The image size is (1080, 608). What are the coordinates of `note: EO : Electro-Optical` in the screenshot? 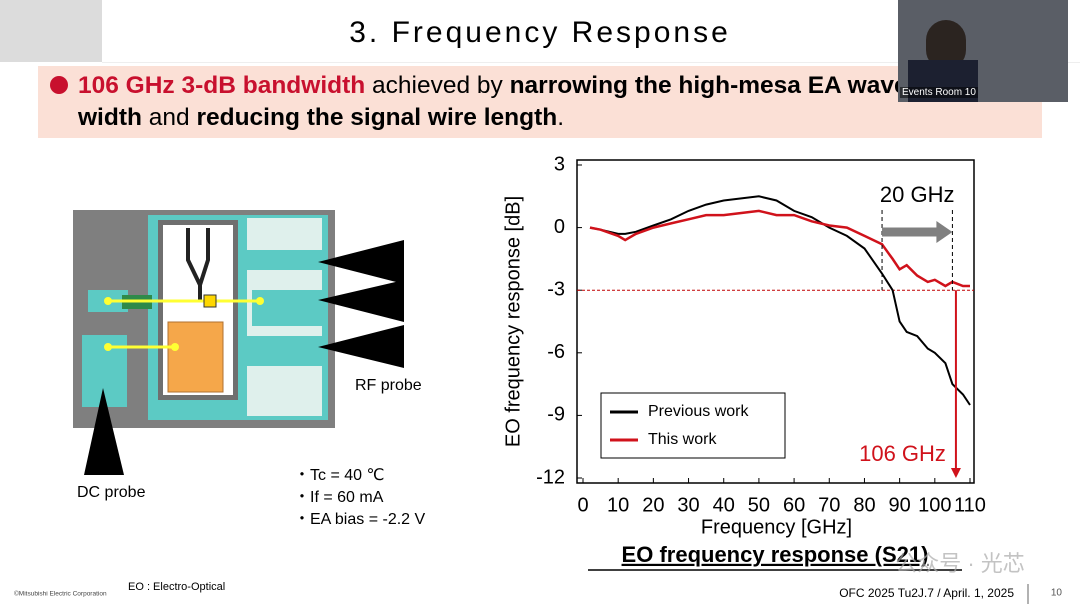 It's located at (176, 587).